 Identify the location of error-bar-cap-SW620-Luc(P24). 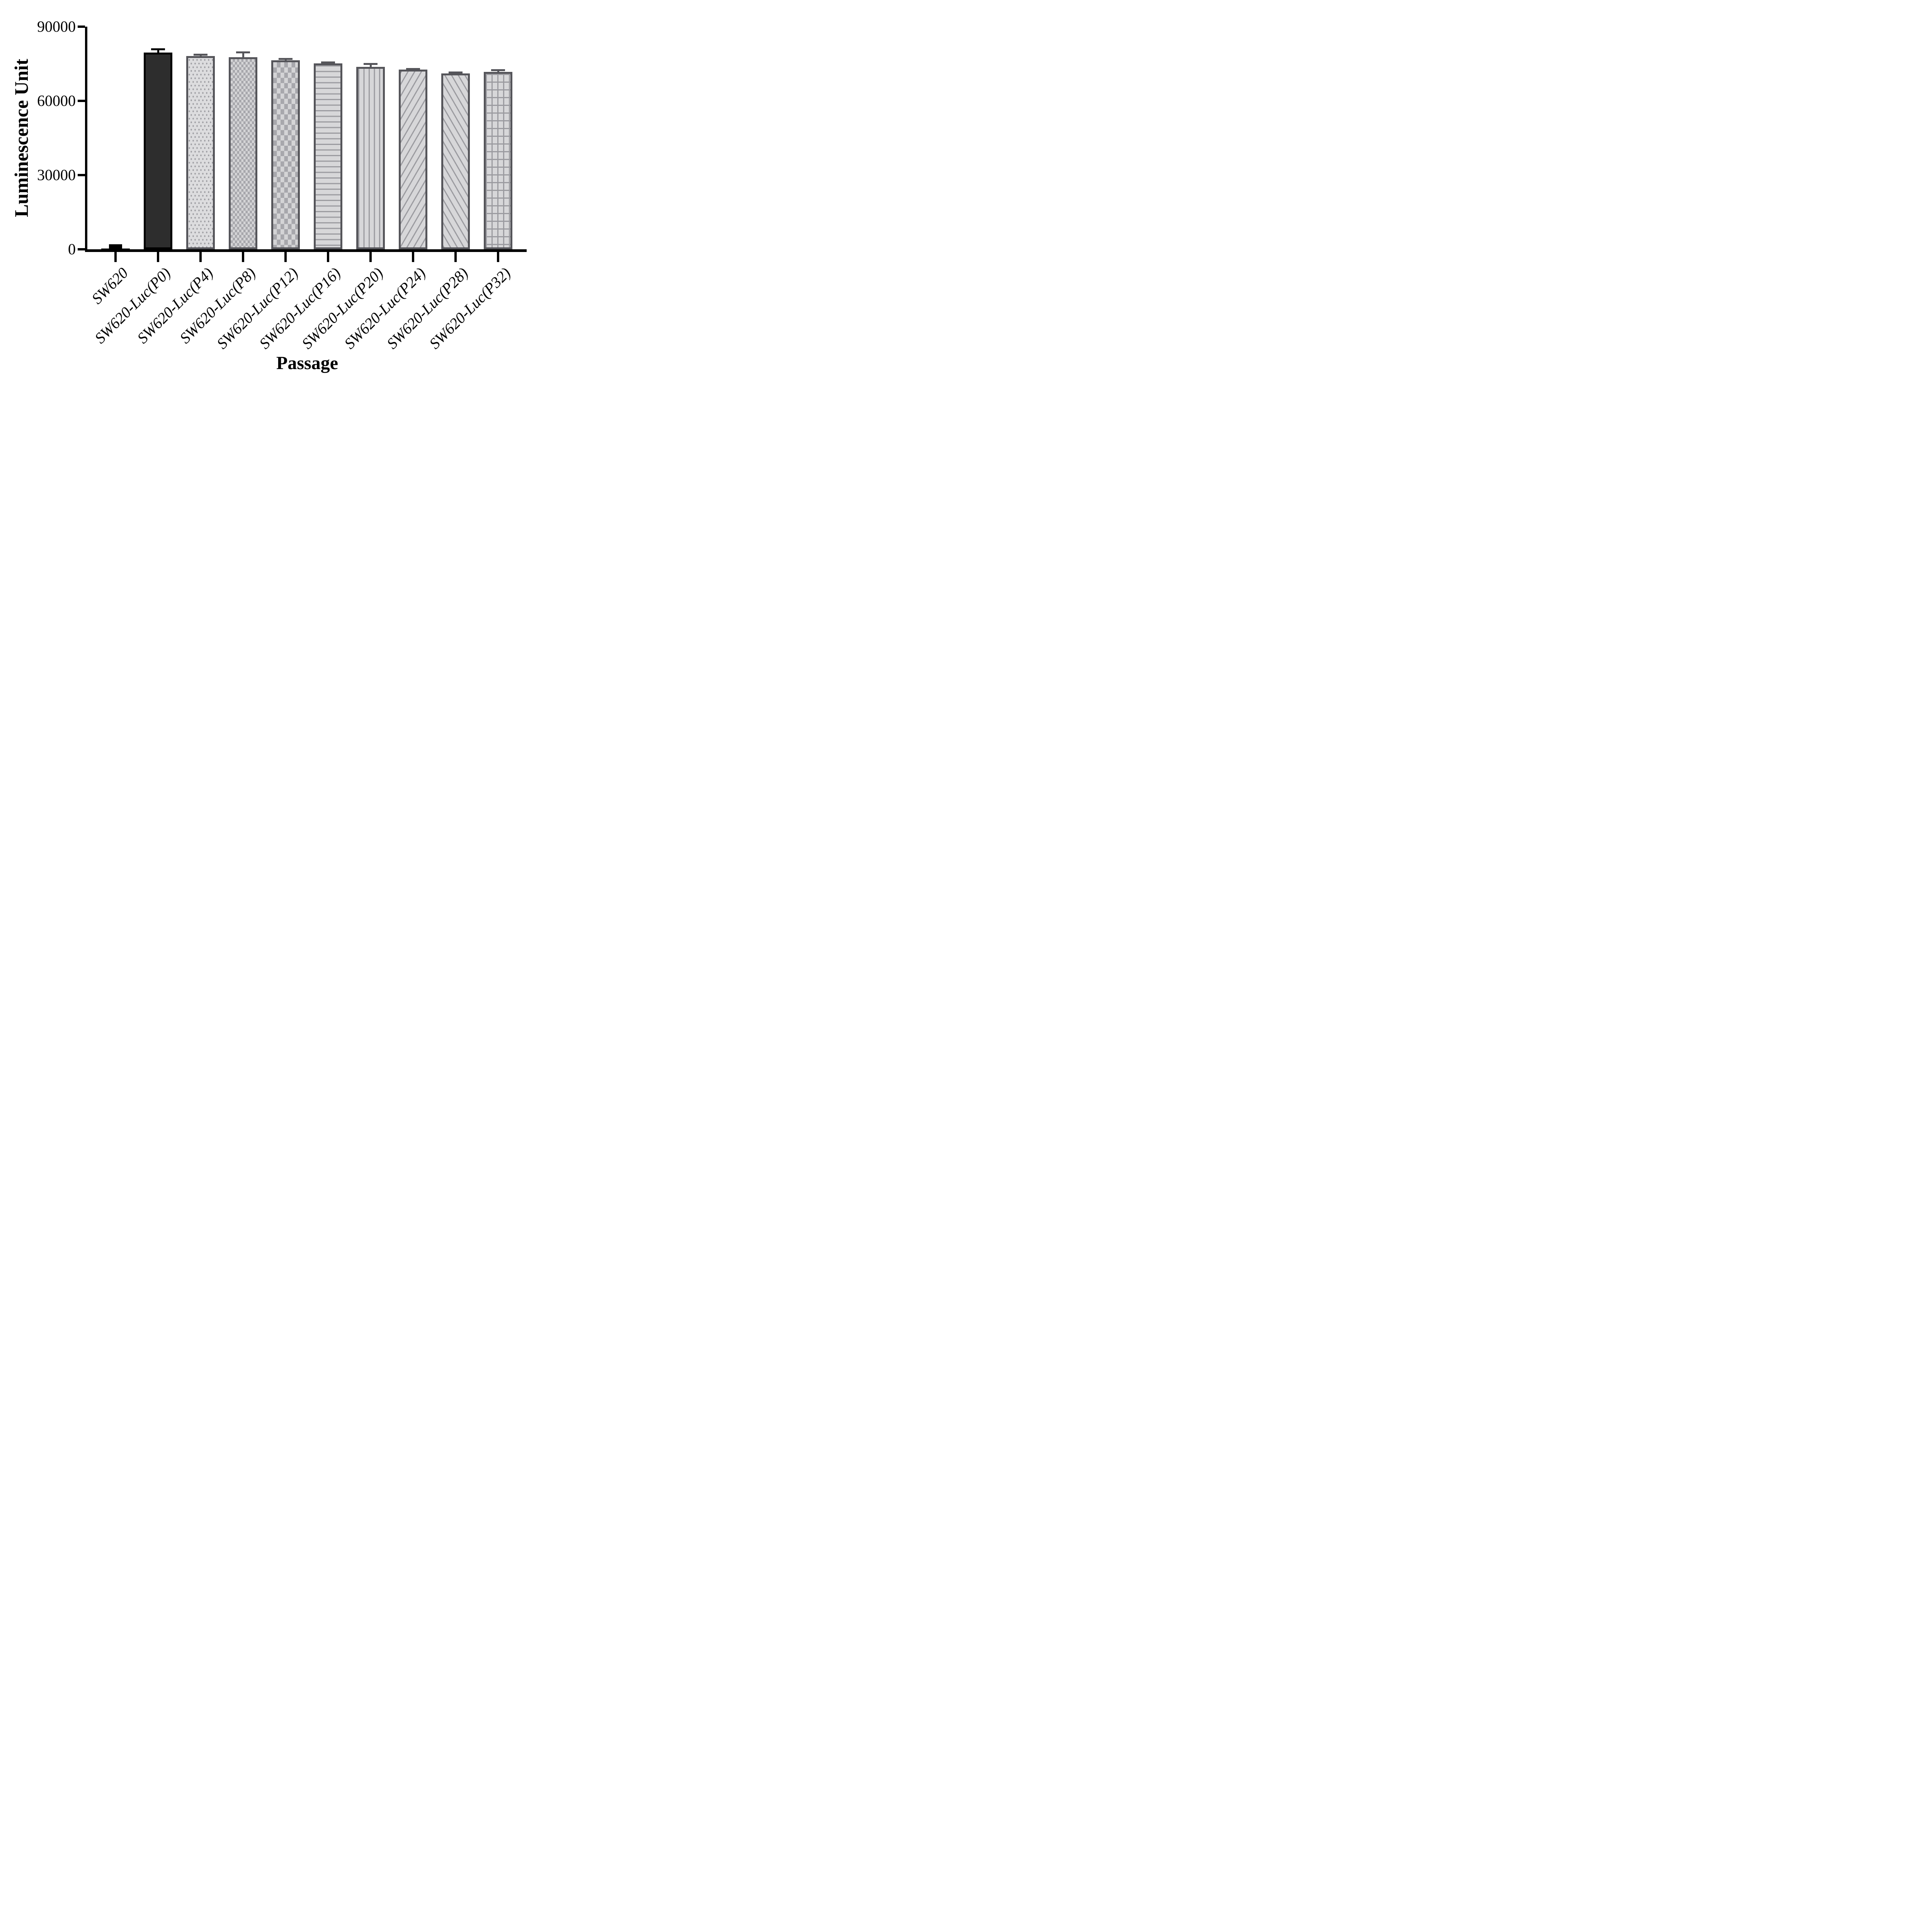
(413, 69).